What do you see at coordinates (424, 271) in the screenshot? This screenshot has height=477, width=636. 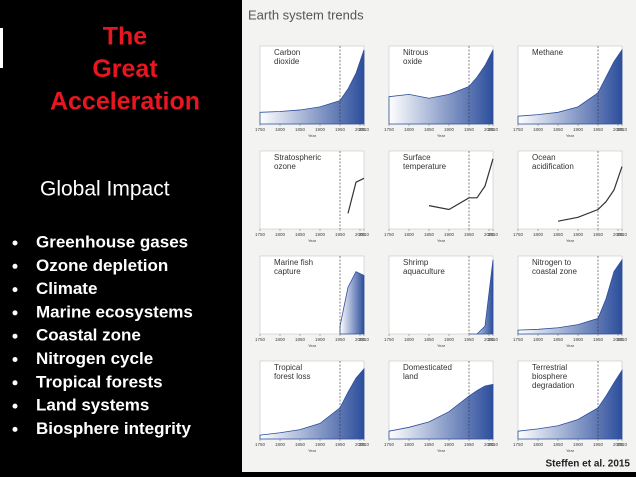 I see `panel-label: aquaculture` at bounding box center [424, 271].